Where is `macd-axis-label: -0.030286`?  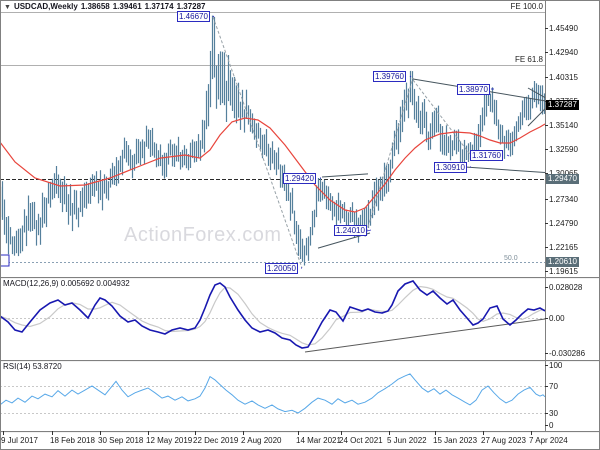
macd-axis-label: -0.030286 is located at coordinates (567, 353).